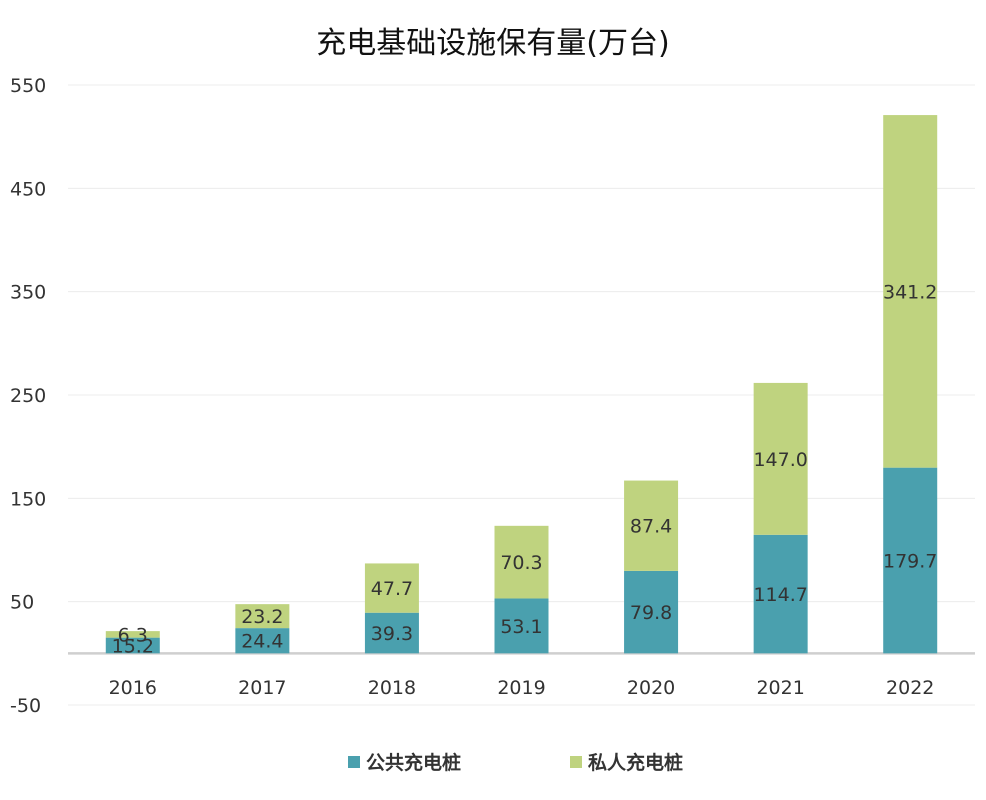 Image resolution: width=986 pixels, height=800 pixels. What do you see at coordinates (22, 603) in the screenshot?
I see `y-tick-label: 50` at bounding box center [22, 603].